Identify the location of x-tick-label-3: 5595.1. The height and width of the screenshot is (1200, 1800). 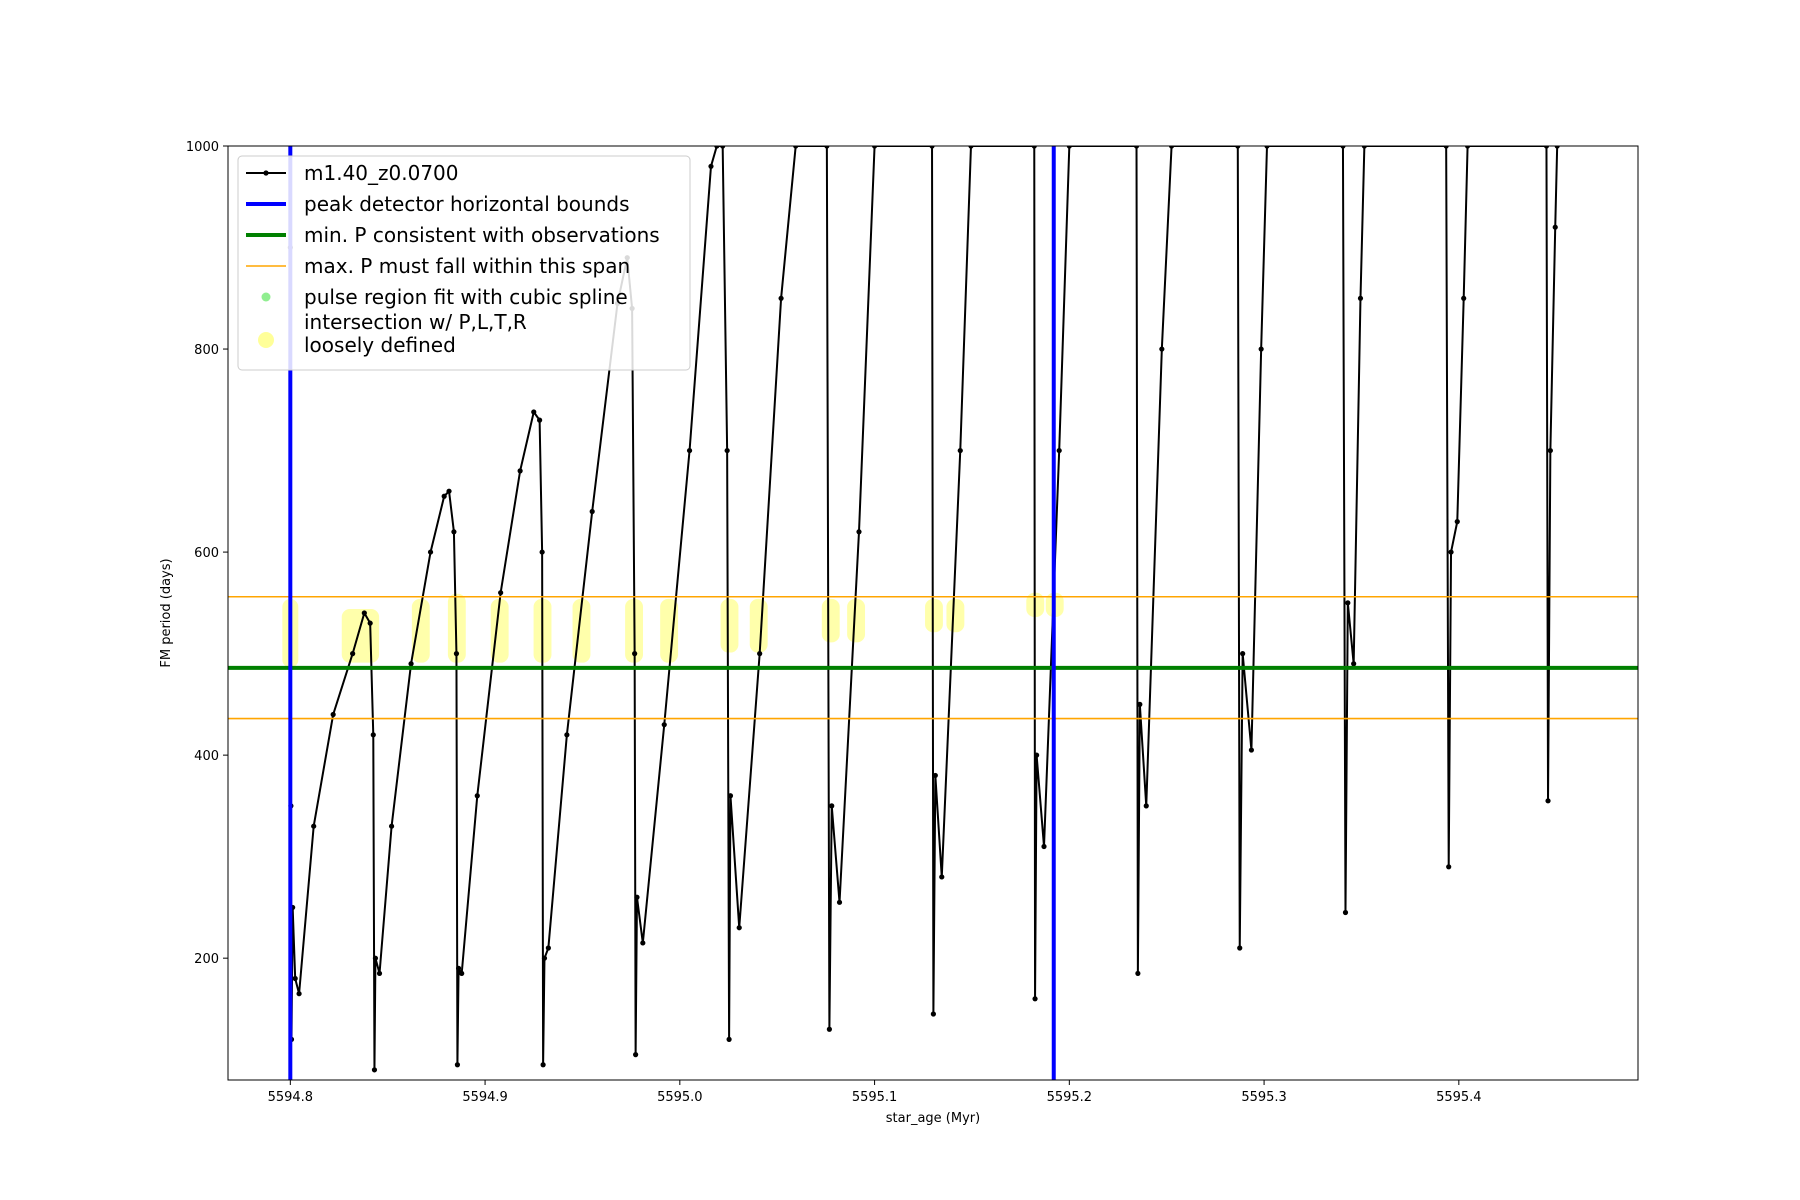
(875, 1097).